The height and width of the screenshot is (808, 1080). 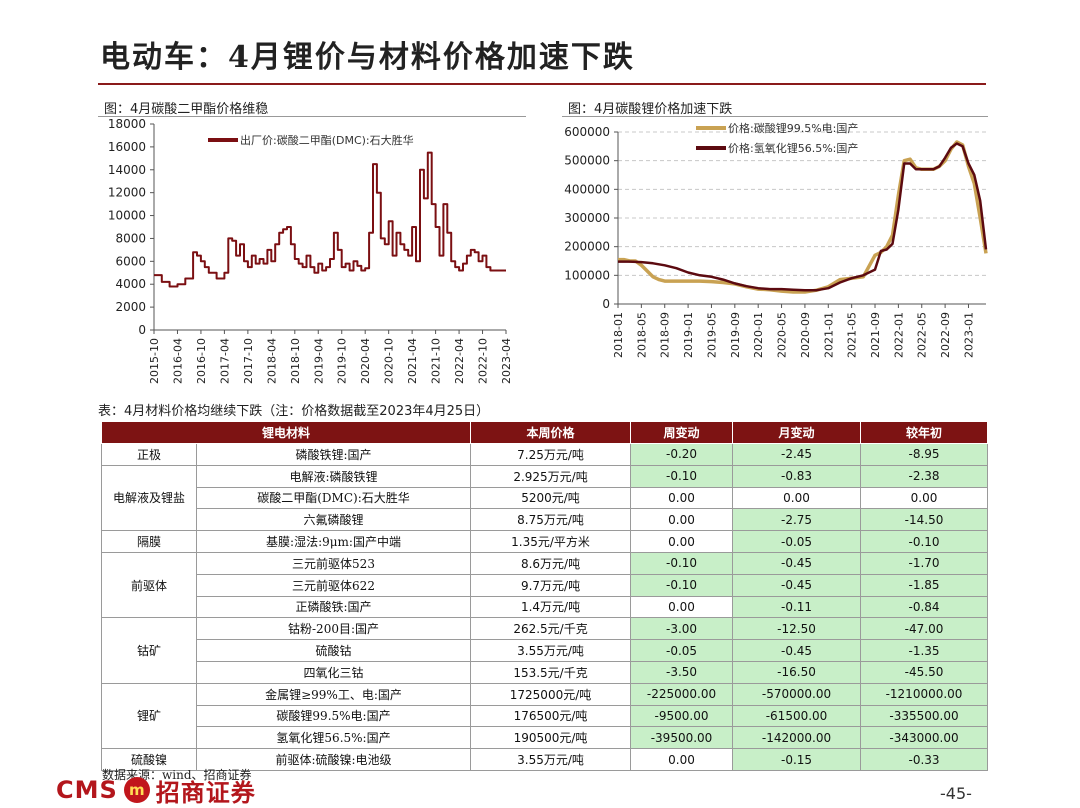 I want to click on table-row: 电解液及锂盐 电解液:磷酸铁锂 2.925万元/吨 -0.10 -0.83 -2.38, so click(x=545, y=498).